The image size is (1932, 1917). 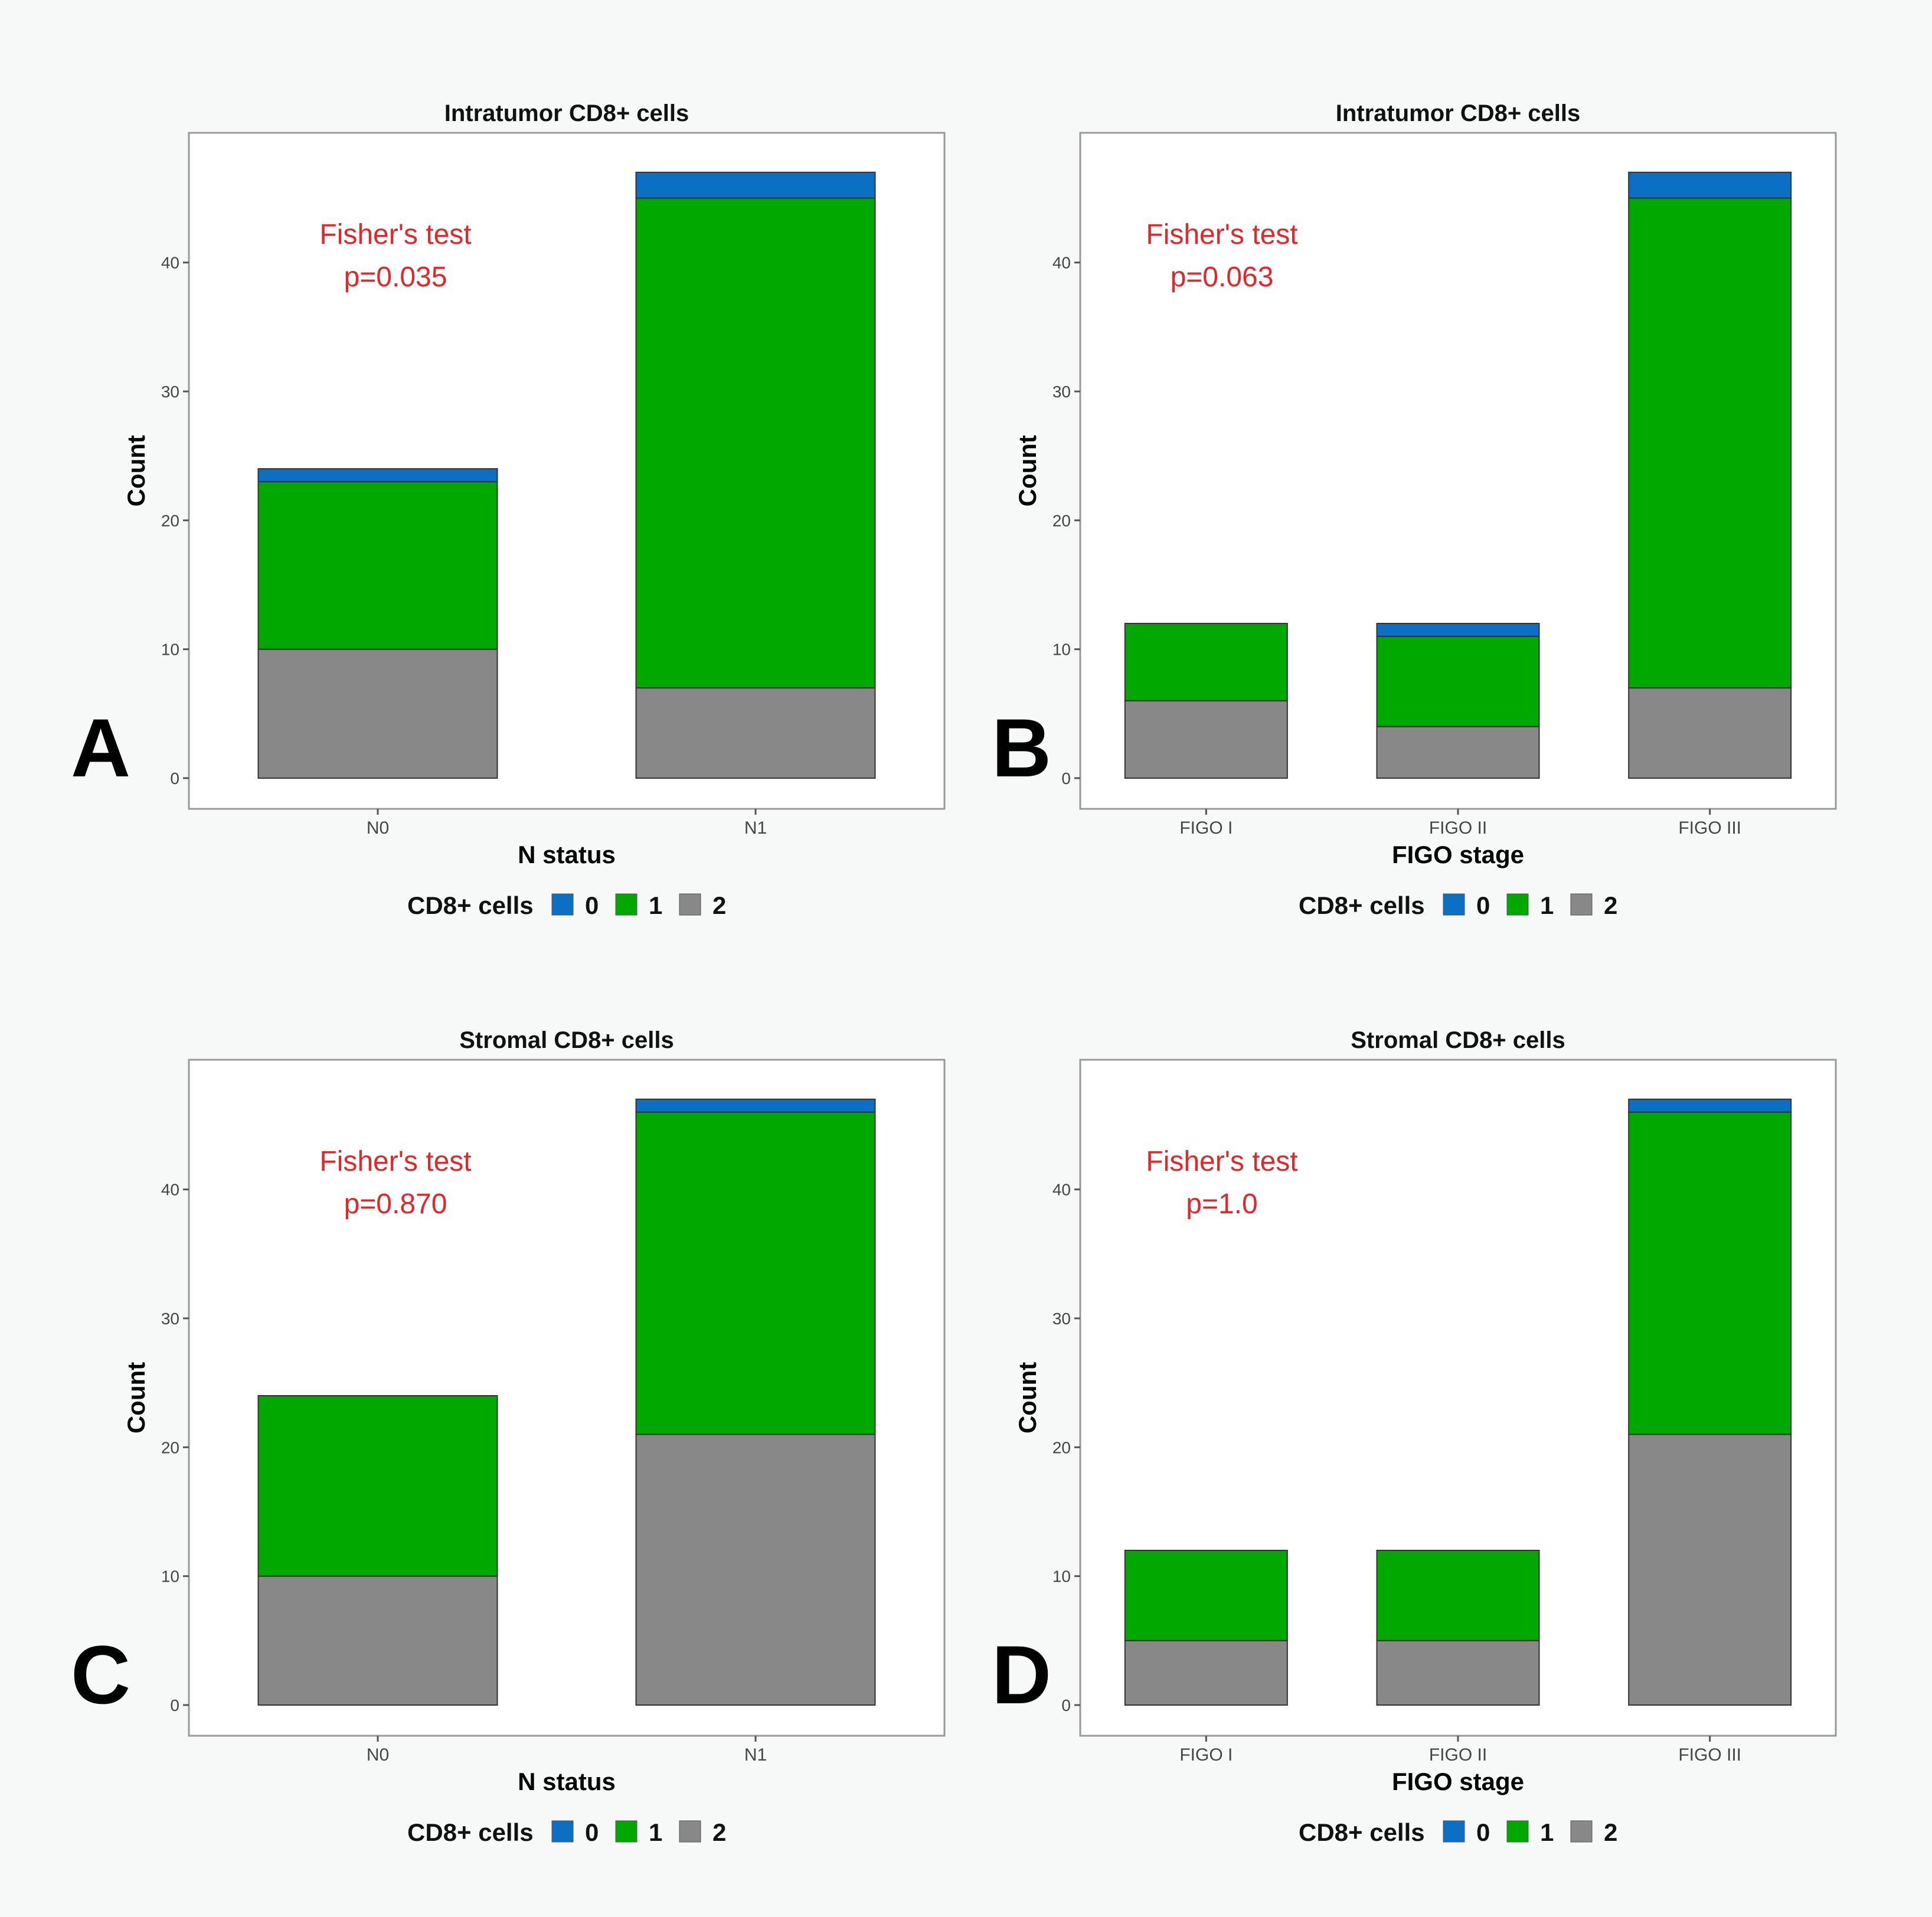 What do you see at coordinates (566, 1040) in the screenshot?
I see `chart-title: Stromal CD8+ cells` at bounding box center [566, 1040].